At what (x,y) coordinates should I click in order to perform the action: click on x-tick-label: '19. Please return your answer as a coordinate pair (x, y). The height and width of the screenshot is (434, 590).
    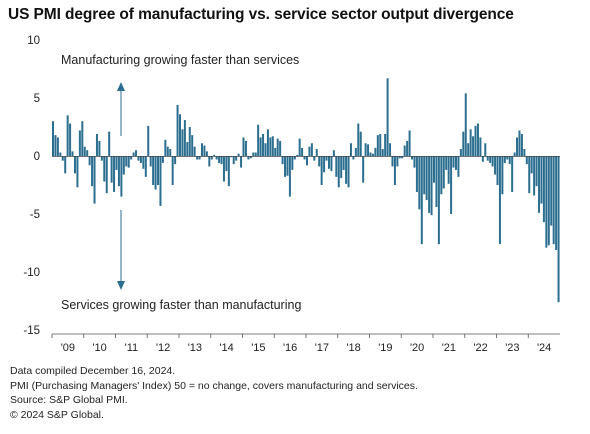
    Looking at the image, I should click on (385, 348).